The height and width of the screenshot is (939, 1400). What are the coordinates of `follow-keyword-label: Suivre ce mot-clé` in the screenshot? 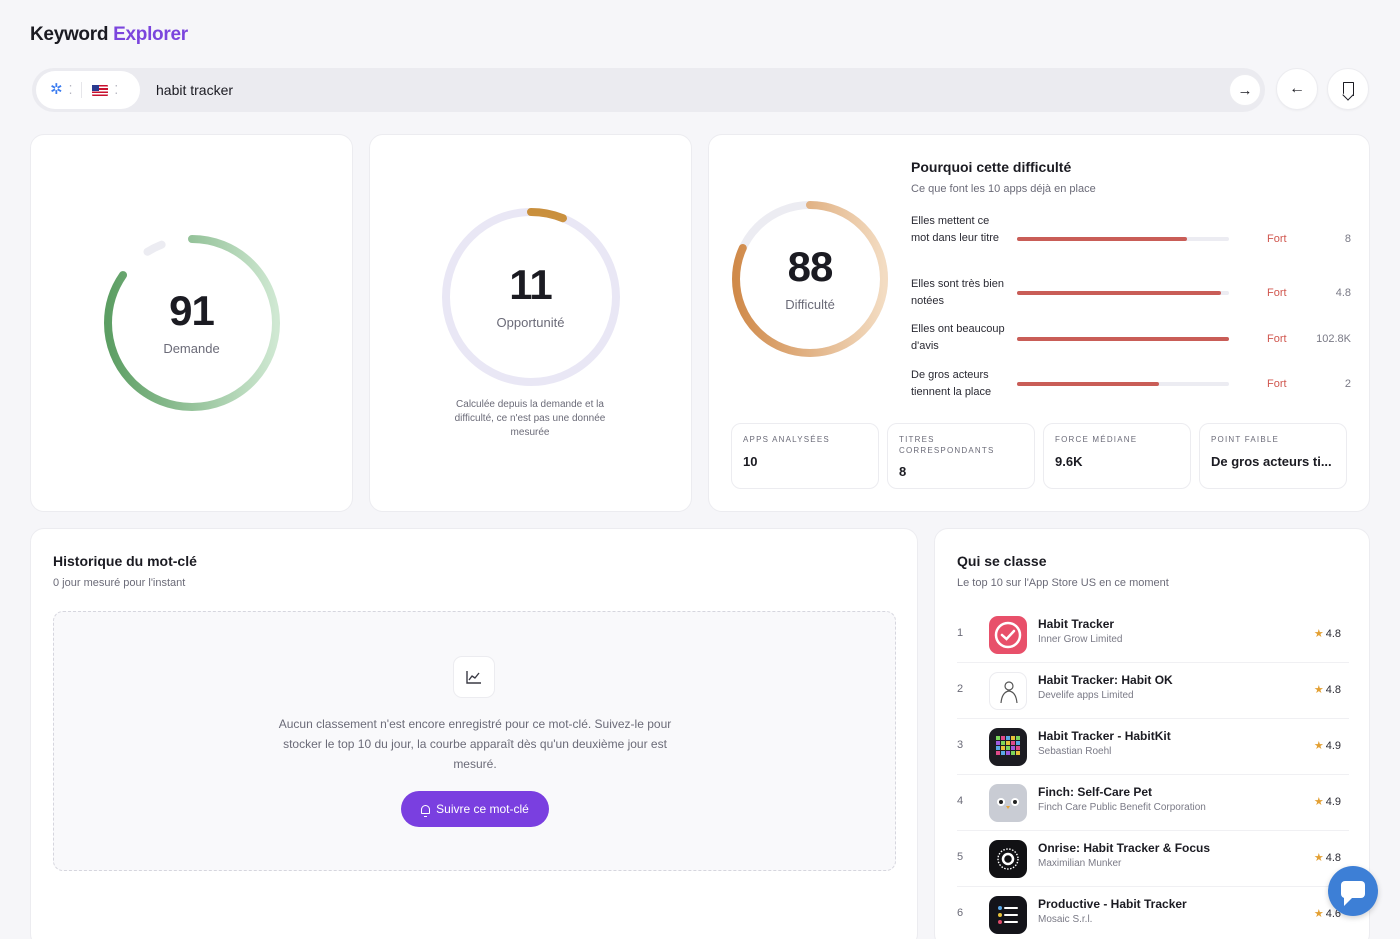 It's located at (482, 809).